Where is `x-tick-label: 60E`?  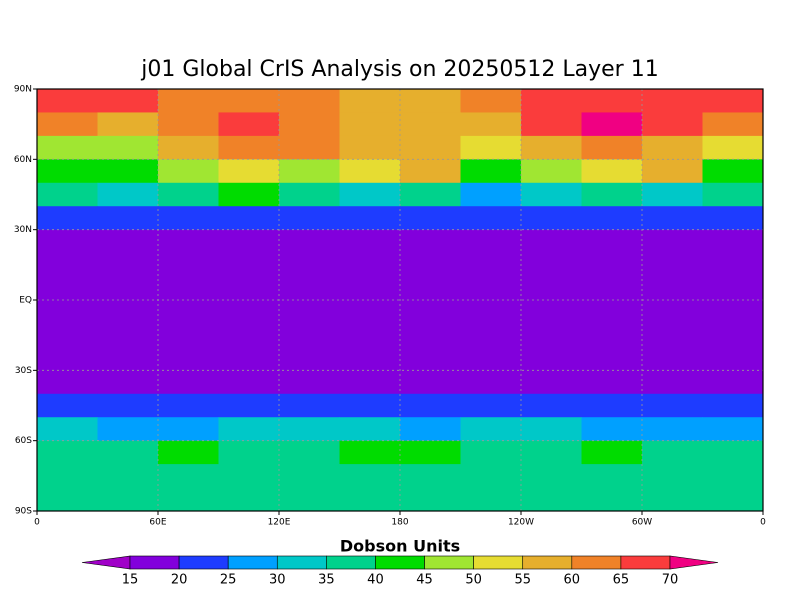
x-tick-label: 60E is located at coordinates (157, 523).